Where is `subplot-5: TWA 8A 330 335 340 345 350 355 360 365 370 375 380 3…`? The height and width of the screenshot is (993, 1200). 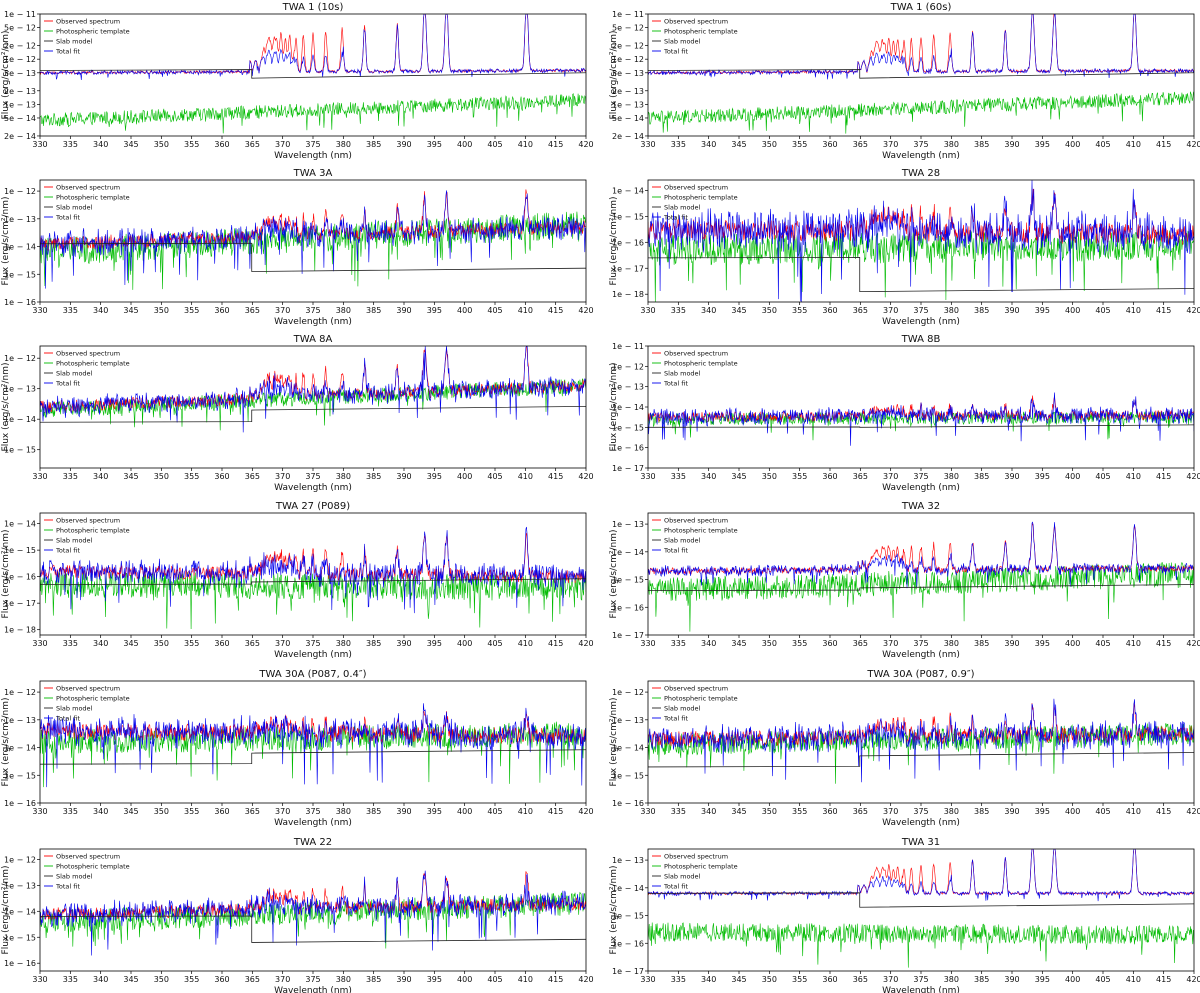
subplot-5: TWA 8A 330 335 340 345 350 355 360 365 370 375 380 3… is located at coordinates (297, 413).